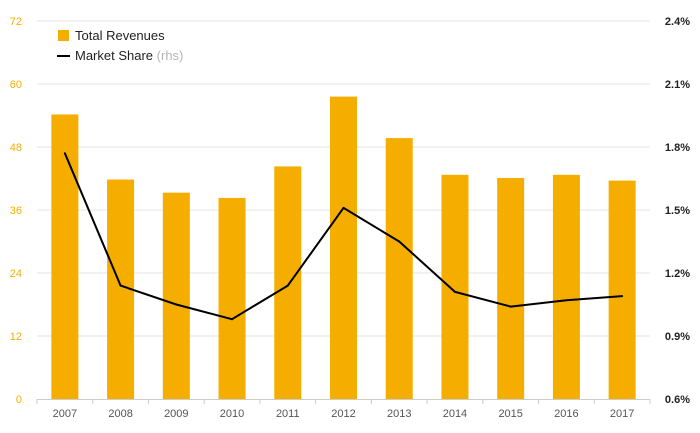  Describe the element at coordinates (288, 414) in the screenshot. I see `x-tick-label: 2011` at that location.